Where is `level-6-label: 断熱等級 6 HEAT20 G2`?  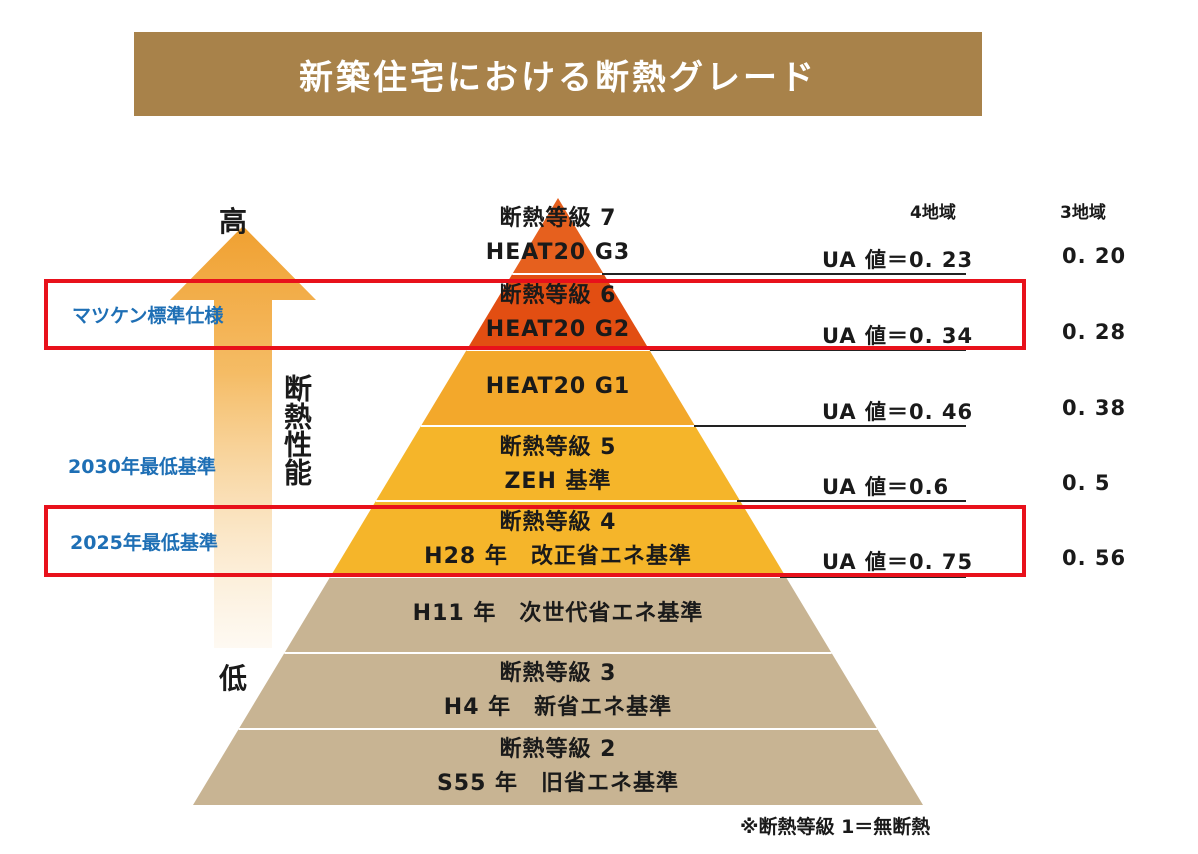
level-6-label: 断熱等級 6 HEAT20 G2 is located at coordinates (558, 313).